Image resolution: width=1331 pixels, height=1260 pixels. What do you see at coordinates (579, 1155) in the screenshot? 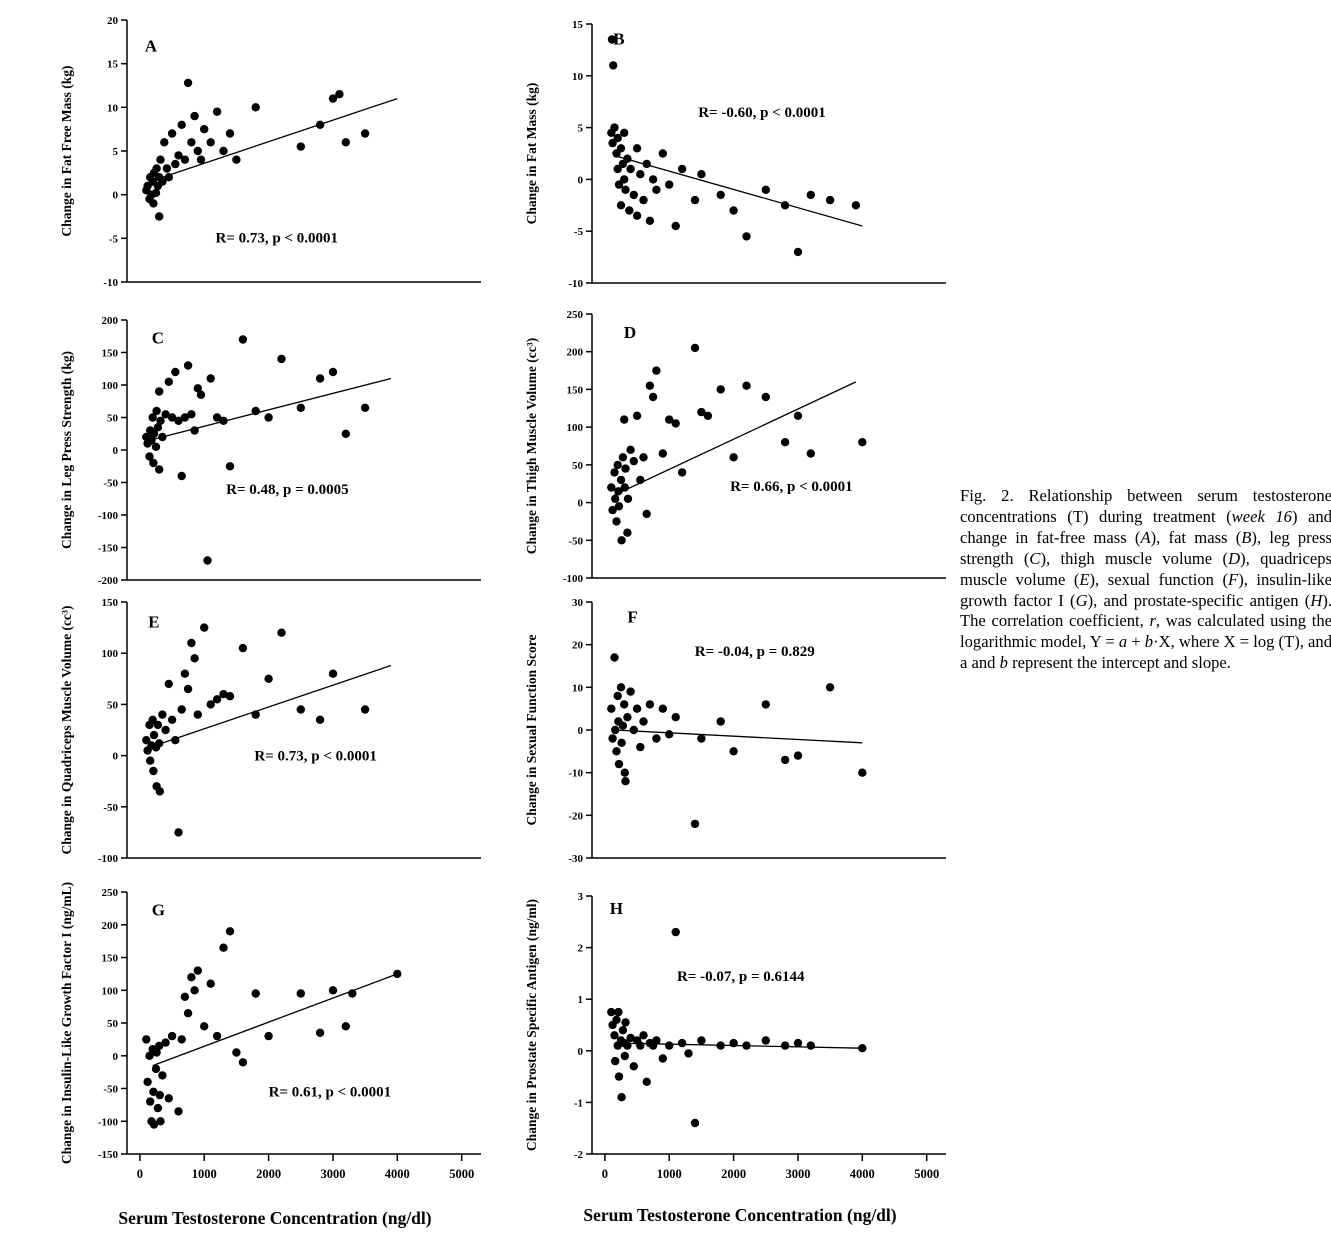
I see `y-tick-label: -2` at bounding box center [579, 1155].